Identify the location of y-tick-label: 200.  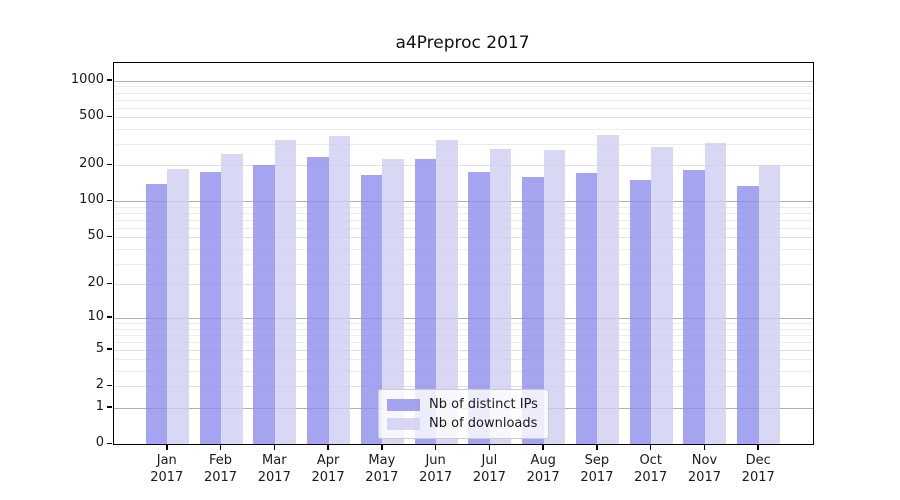
(91, 164).